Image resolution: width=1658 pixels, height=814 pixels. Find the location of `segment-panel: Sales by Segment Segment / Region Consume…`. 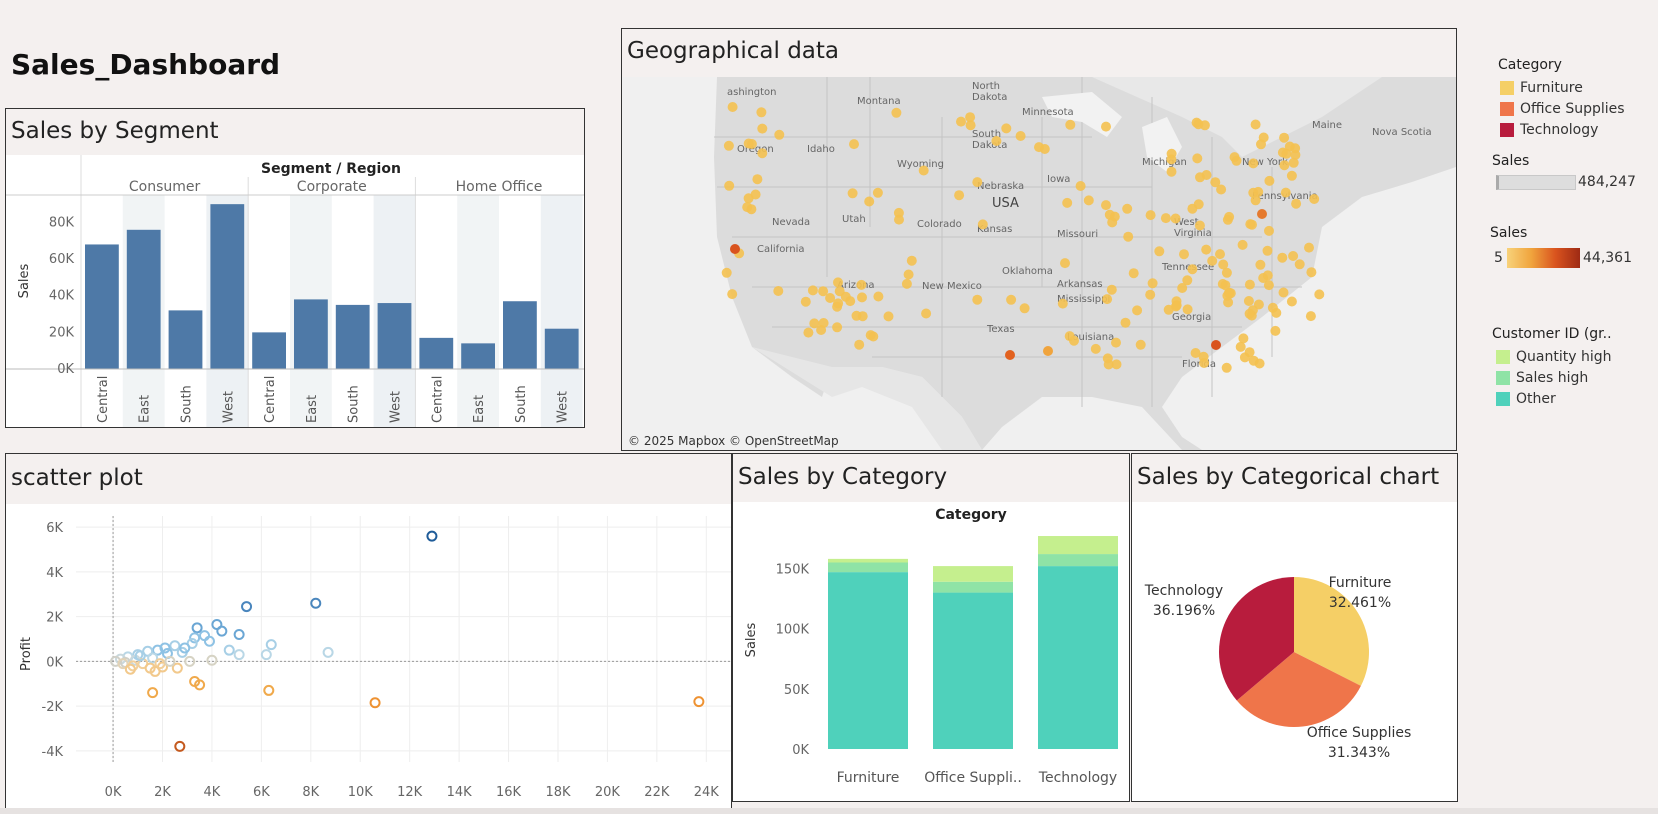

segment-panel: Sales by Segment Segment / Region Consume… is located at coordinates (295, 268).